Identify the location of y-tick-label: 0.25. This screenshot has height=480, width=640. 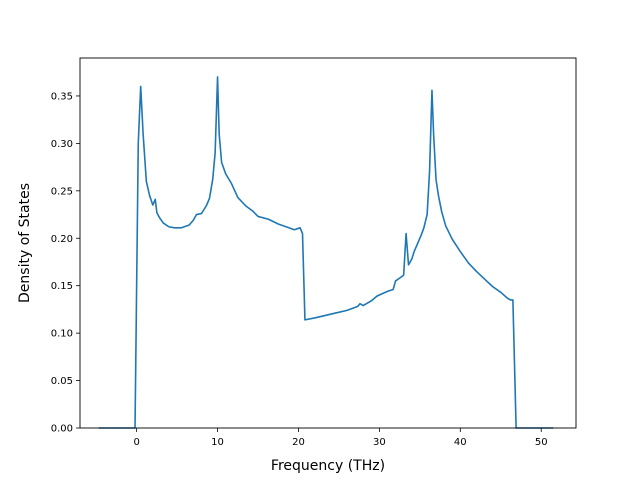
(62, 191).